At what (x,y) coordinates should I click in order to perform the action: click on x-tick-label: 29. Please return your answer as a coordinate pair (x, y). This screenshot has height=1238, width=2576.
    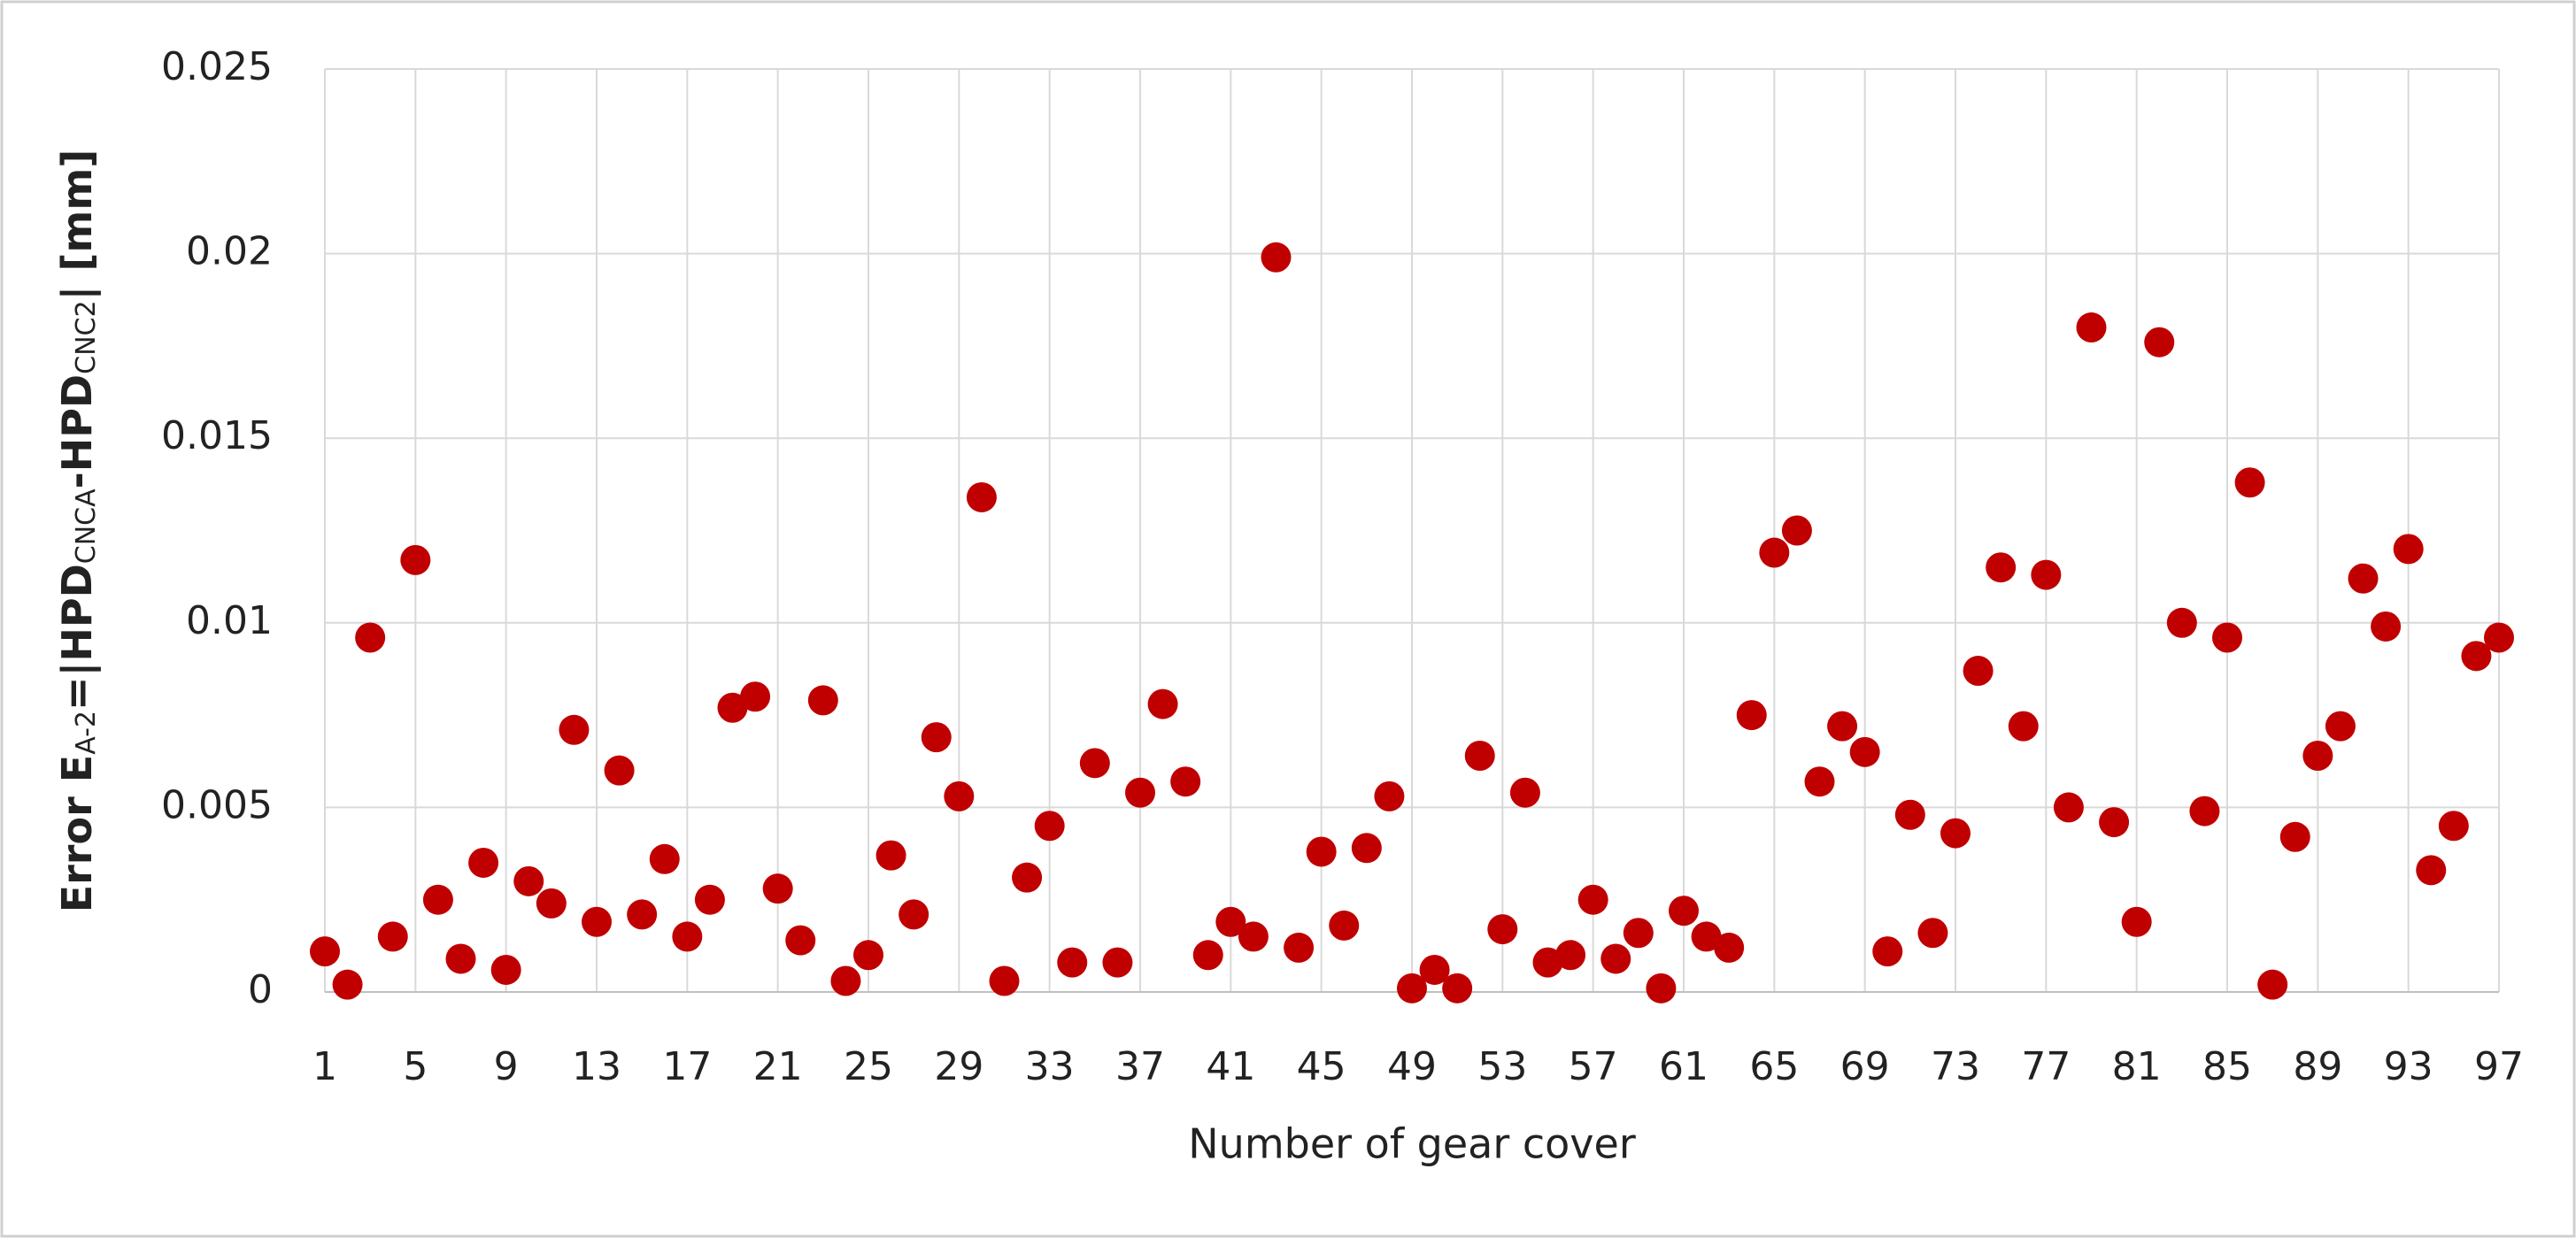
    Looking at the image, I should click on (958, 1067).